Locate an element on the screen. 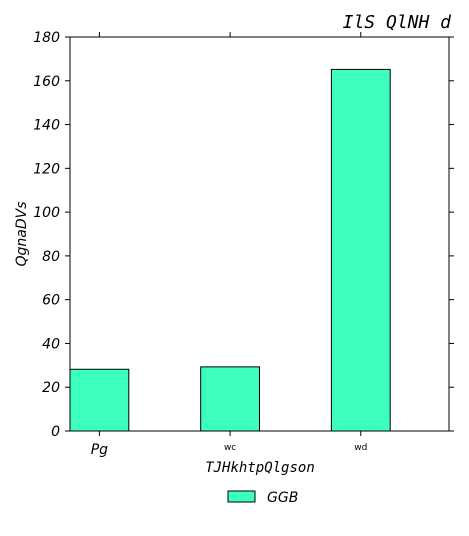 The height and width of the screenshot is (536, 469). y-tick-label: 60 is located at coordinates (51, 301).